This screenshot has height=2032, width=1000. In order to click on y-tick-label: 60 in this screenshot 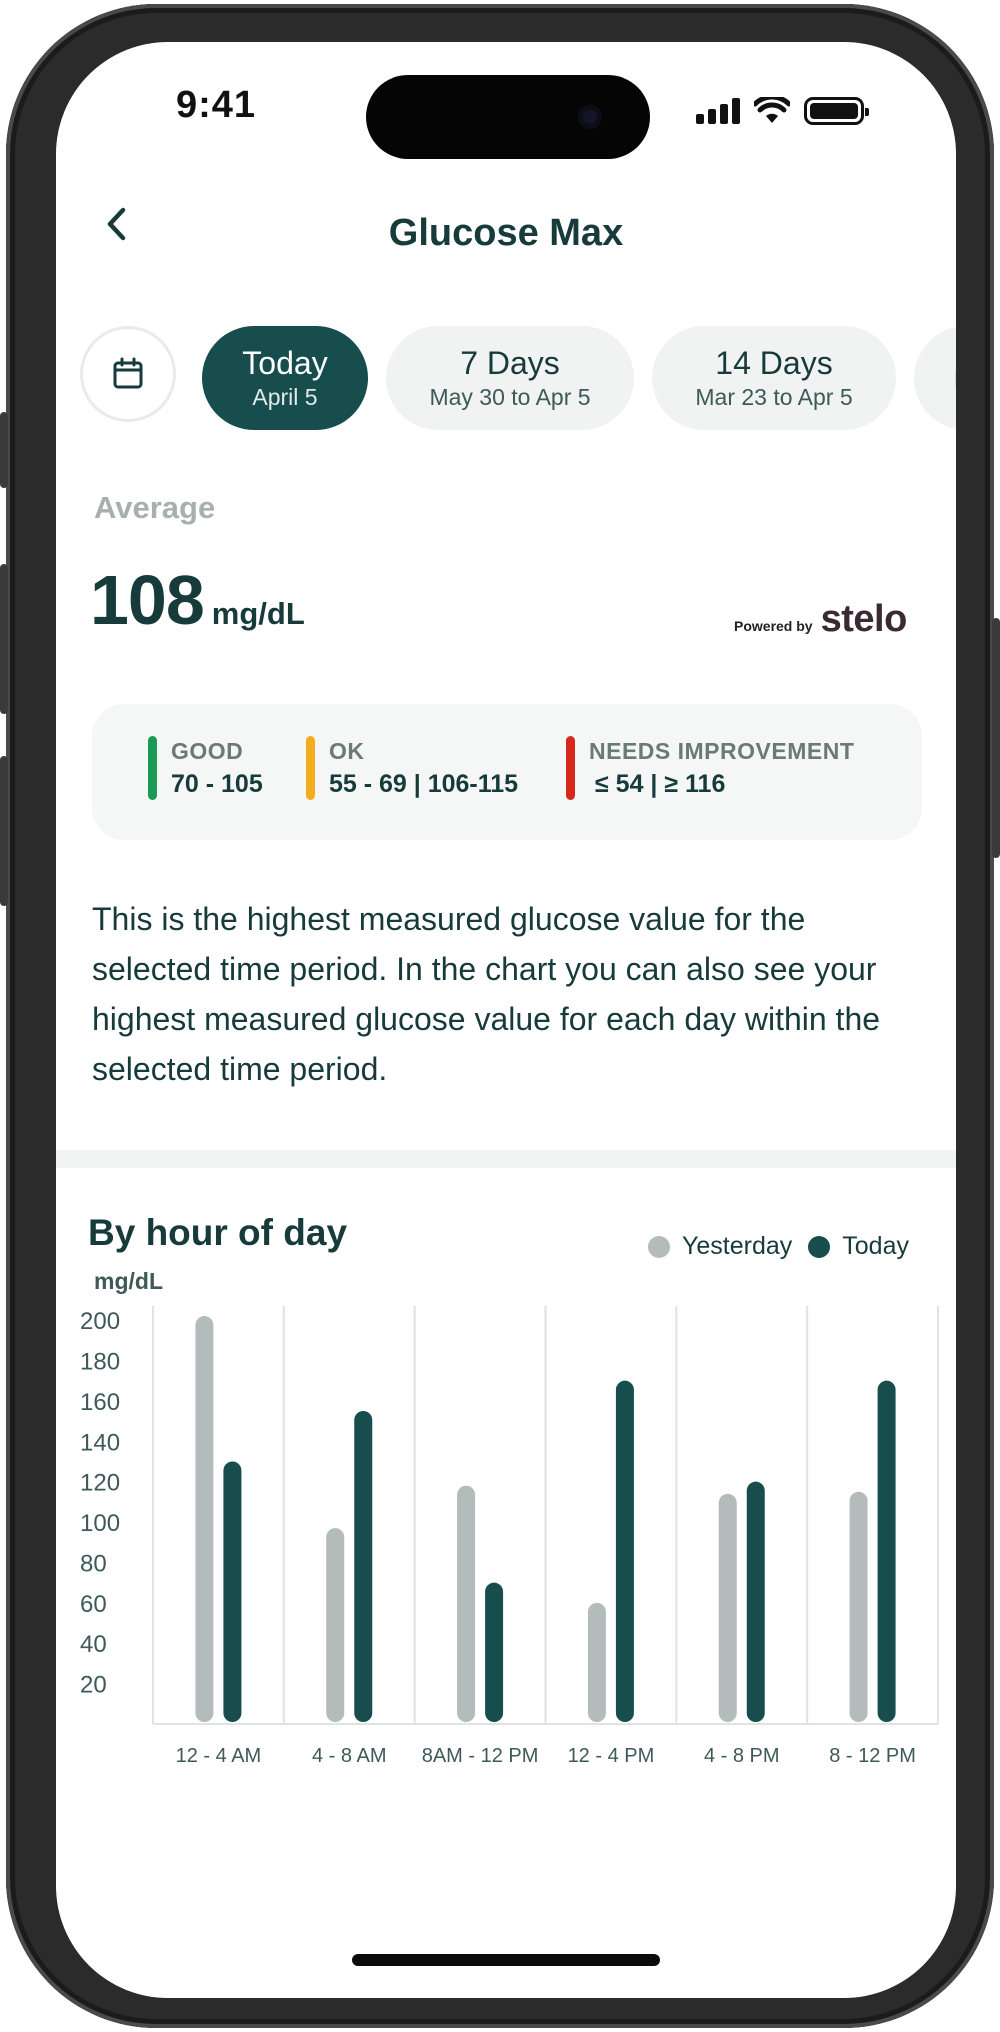, I will do `click(93, 1604)`.